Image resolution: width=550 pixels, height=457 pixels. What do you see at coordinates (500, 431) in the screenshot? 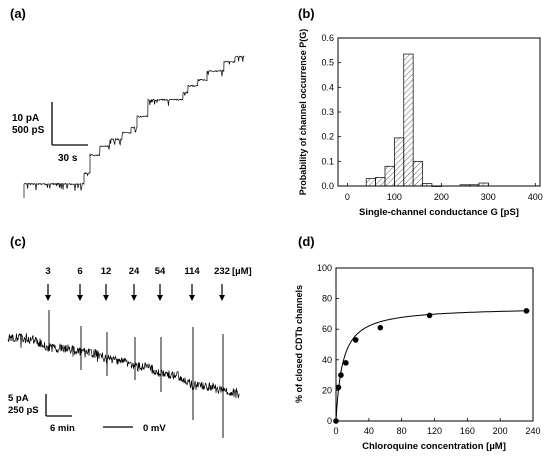
I see `panel-d-x-tick-label: 200` at bounding box center [500, 431].